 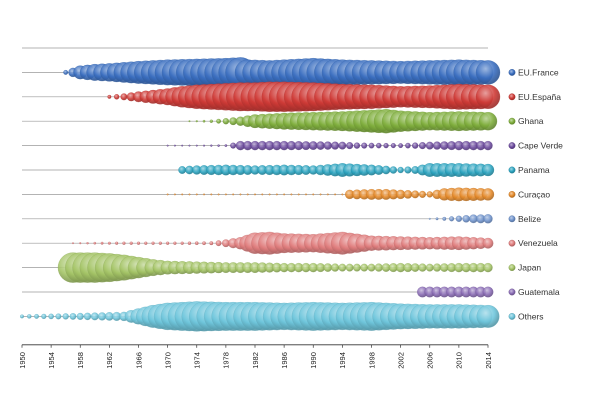 I want to click on legend-label-10: Others, so click(x=531, y=316).